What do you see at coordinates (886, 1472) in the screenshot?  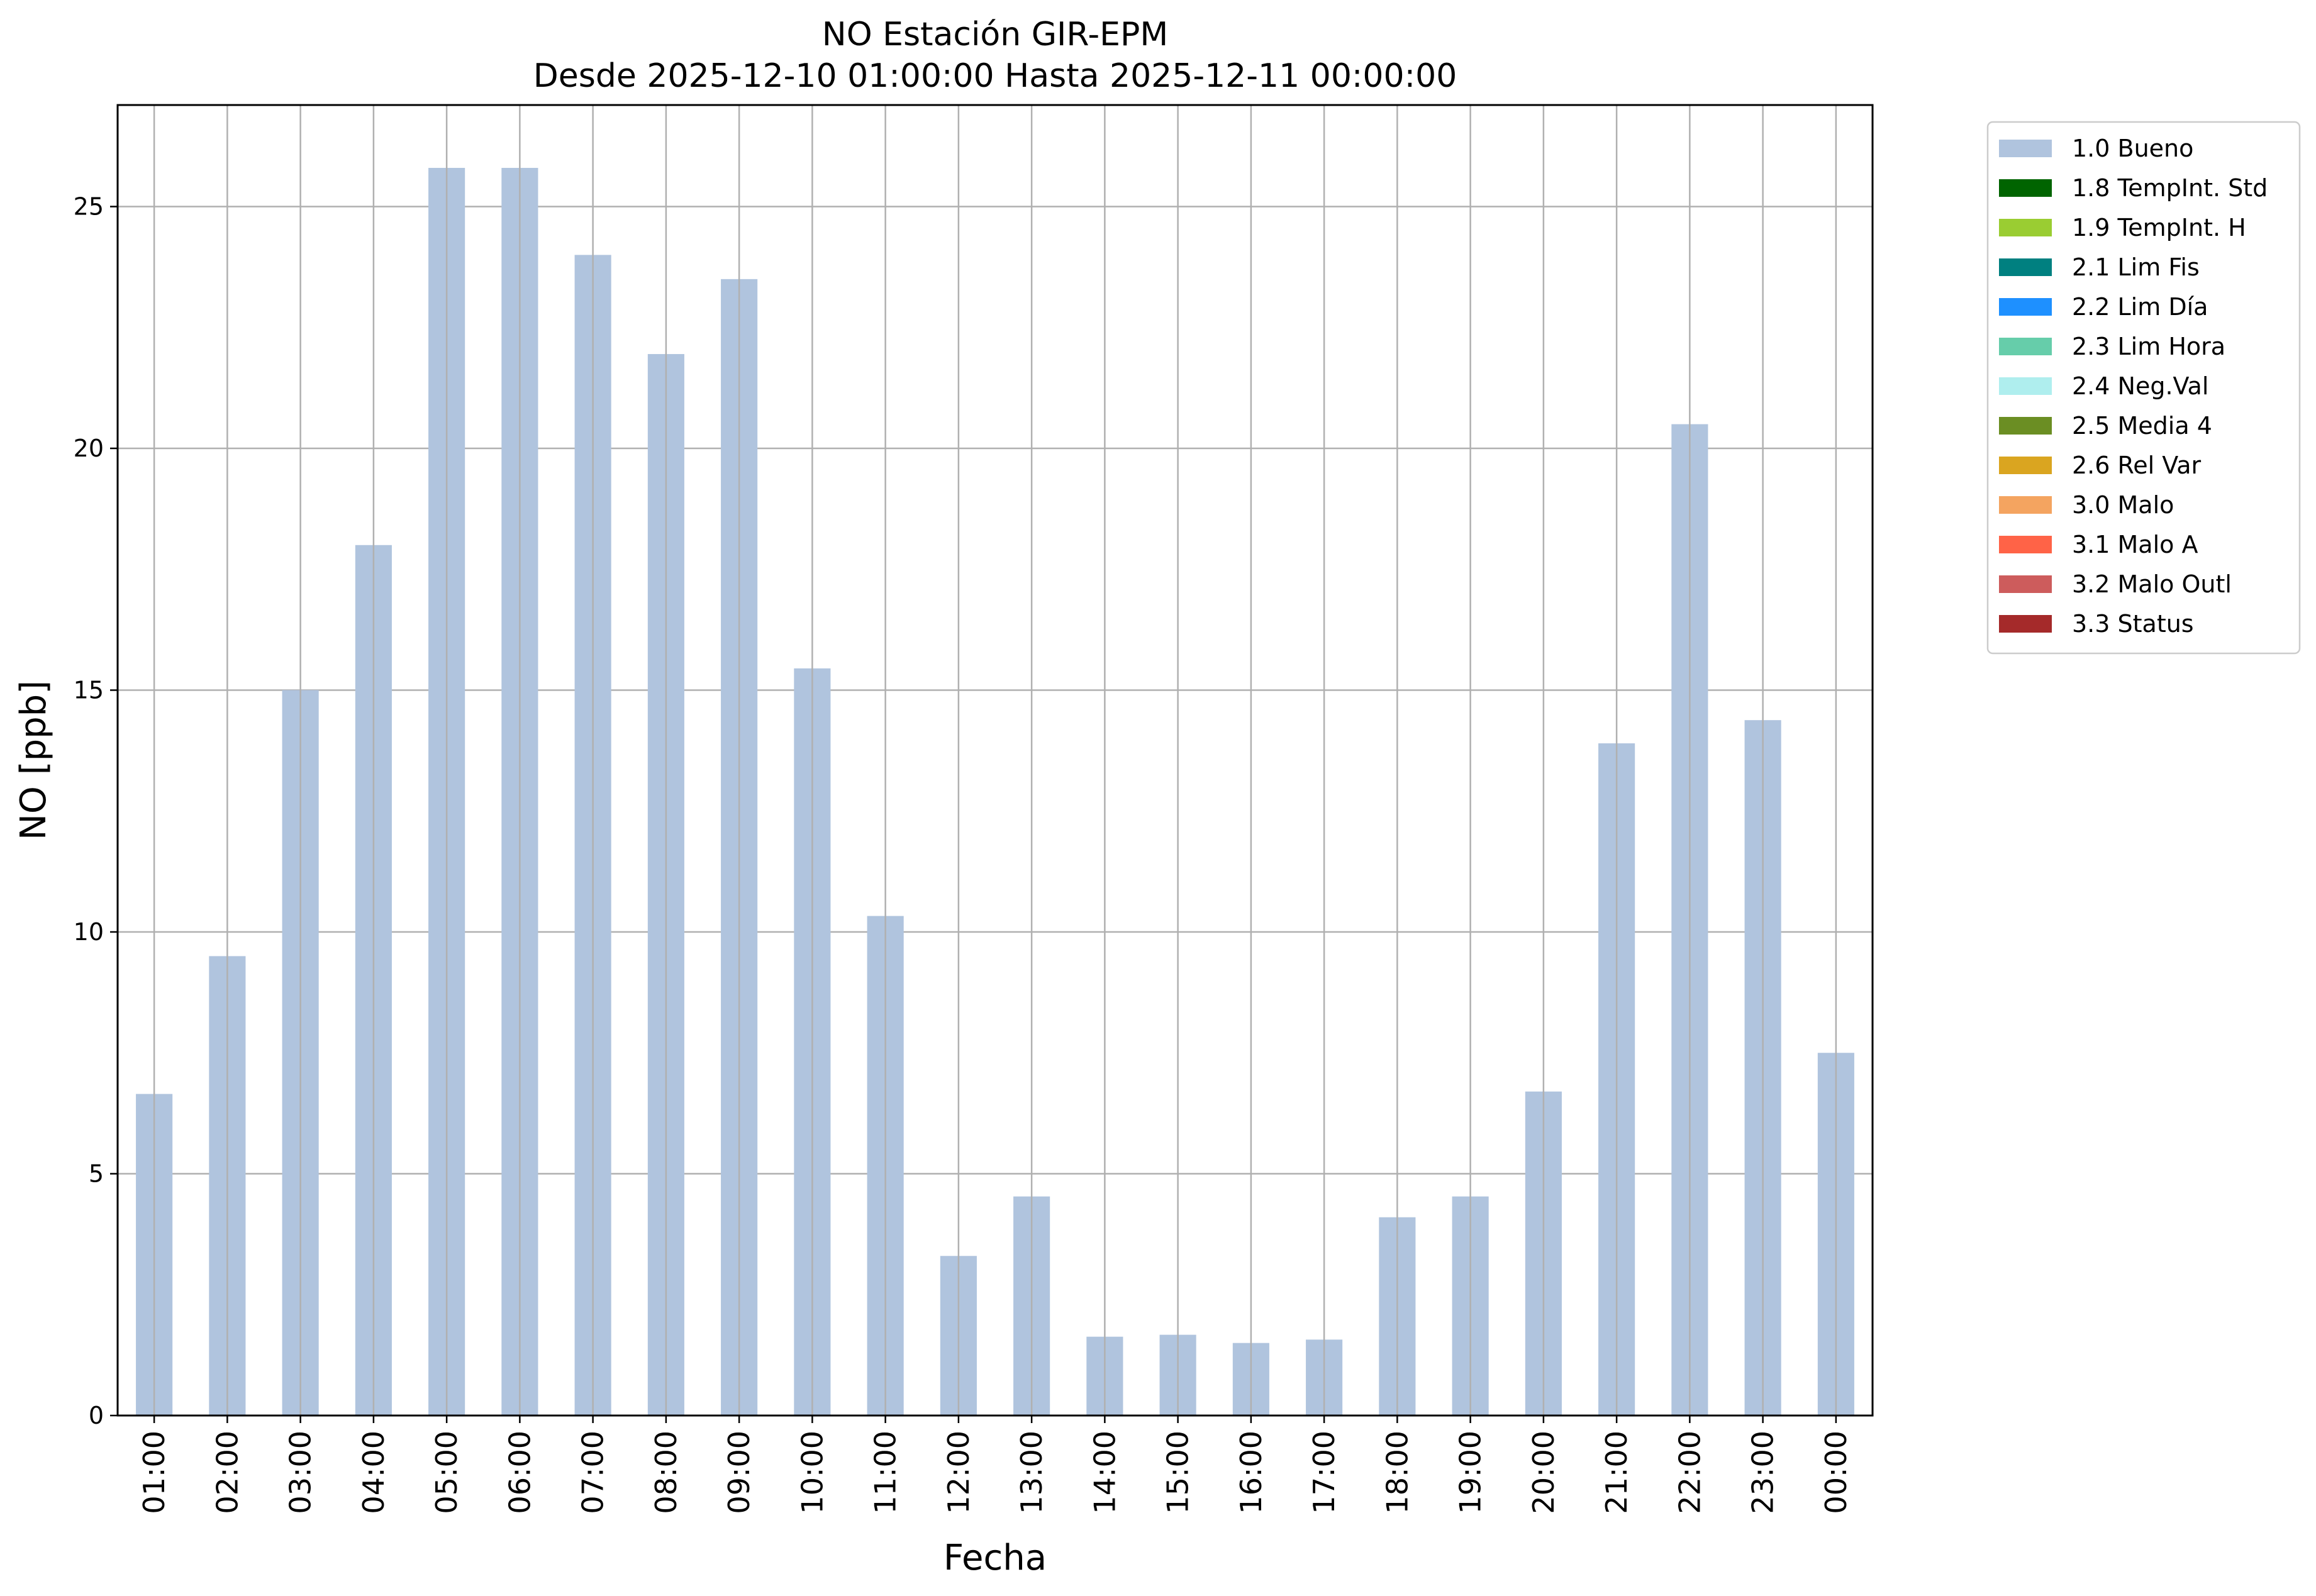 I see `x-tick-label: 11:00` at bounding box center [886, 1472].